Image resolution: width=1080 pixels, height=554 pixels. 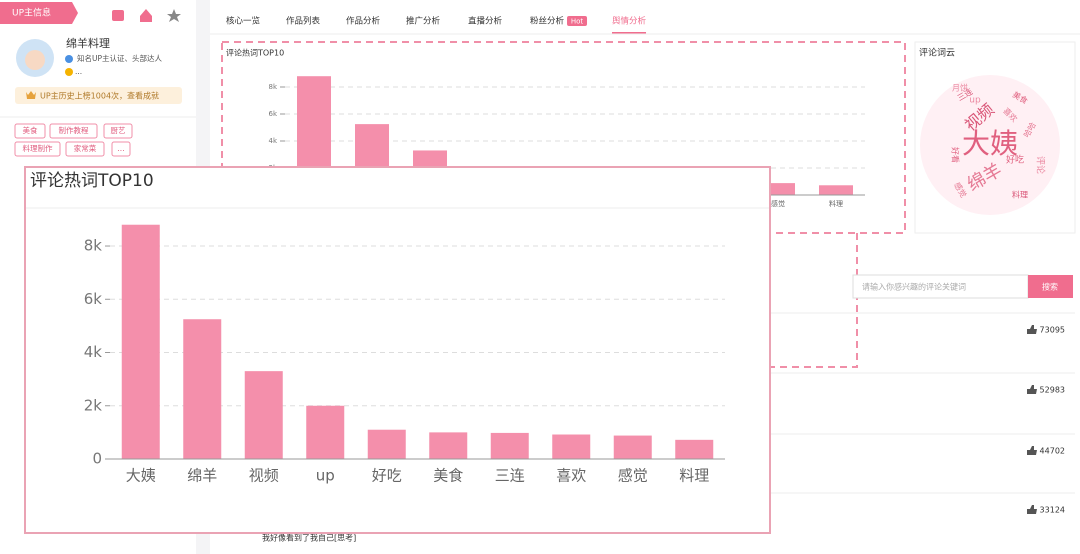 I want to click on cloud-word: up, so click(x=975, y=101).